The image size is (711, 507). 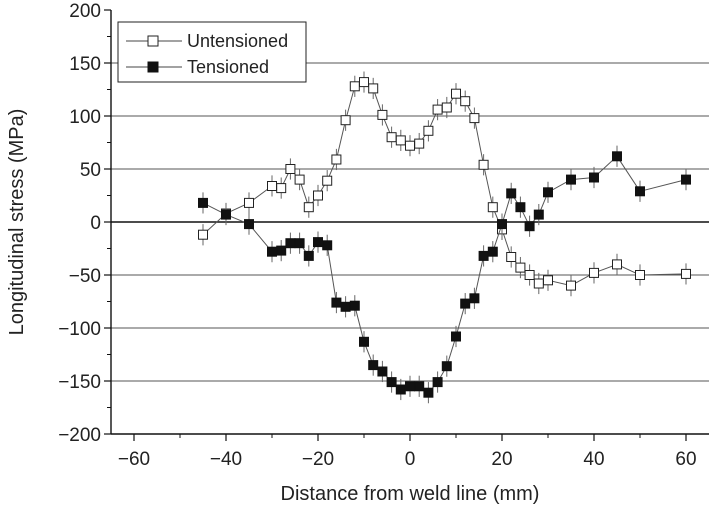 What do you see at coordinates (501, 459) in the screenshot?
I see `x-tick-label: 20` at bounding box center [501, 459].